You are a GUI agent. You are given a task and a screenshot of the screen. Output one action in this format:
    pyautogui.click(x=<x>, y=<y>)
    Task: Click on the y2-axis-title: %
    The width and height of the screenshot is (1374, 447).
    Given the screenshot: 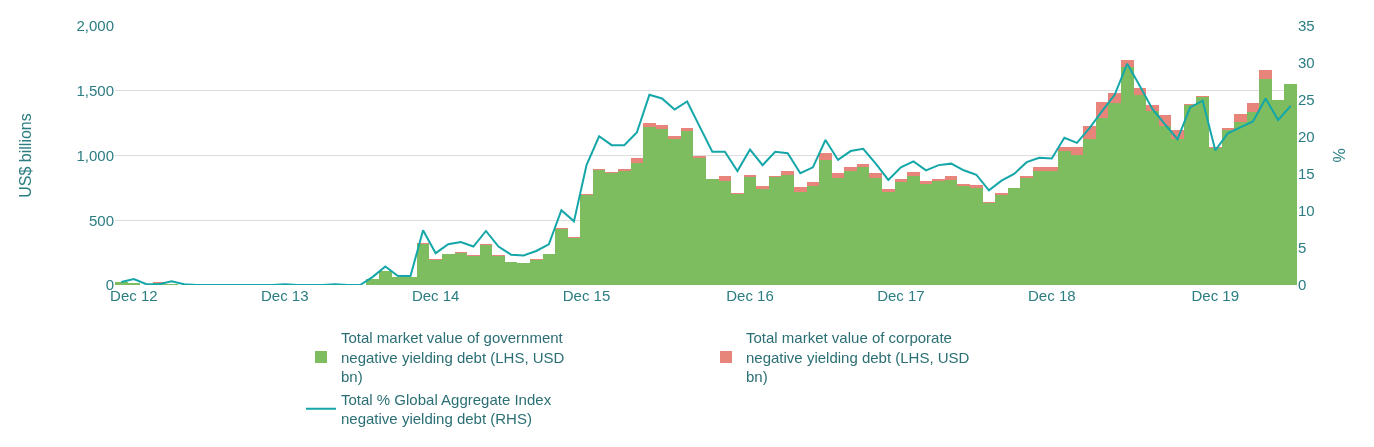 What is the action you would take?
    pyautogui.click(x=1340, y=155)
    